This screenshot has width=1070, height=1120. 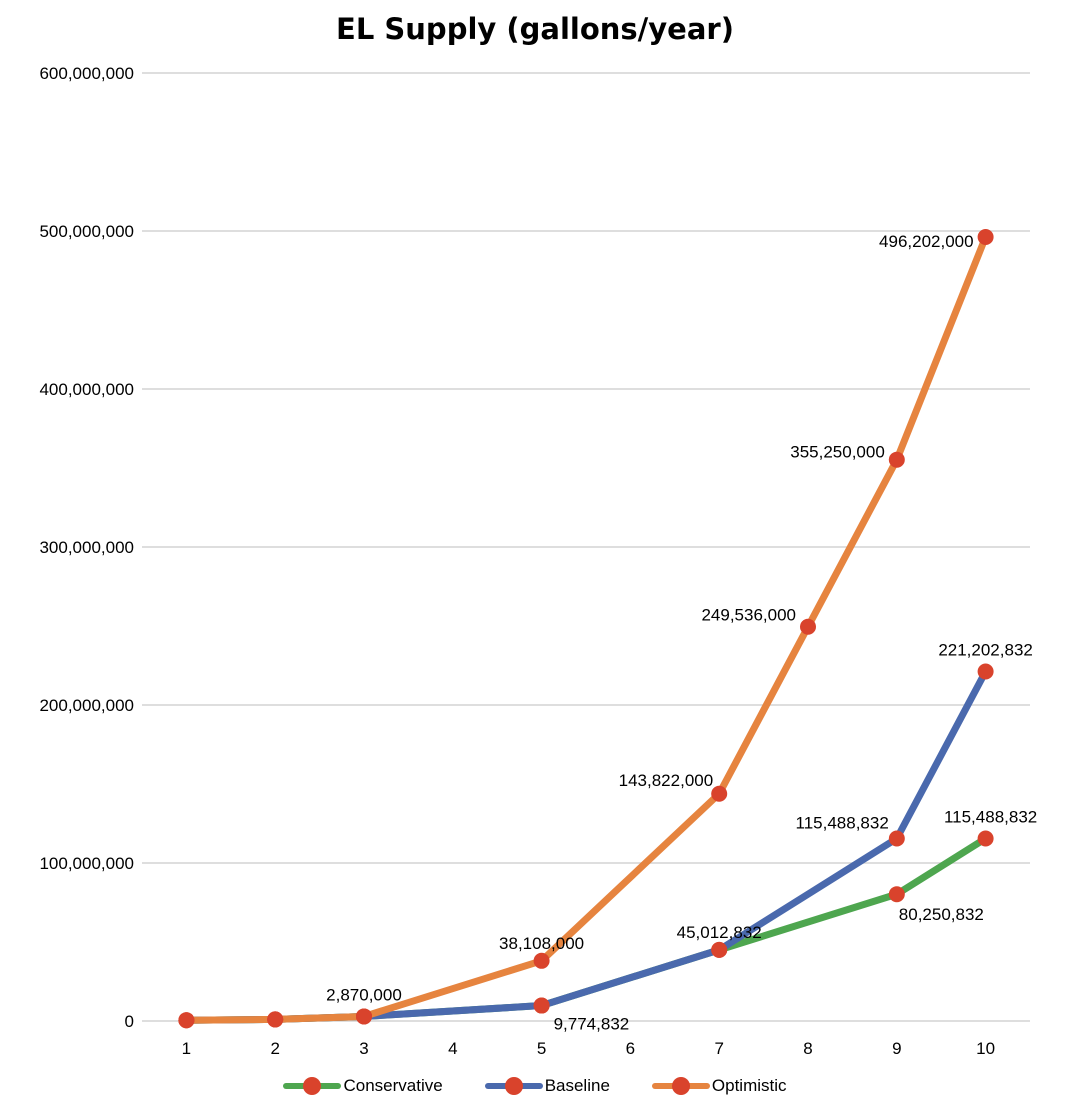 What do you see at coordinates (452, 1048) in the screenshot?
I see `x-tick-label: 4` at bounding box center [452, 1048].